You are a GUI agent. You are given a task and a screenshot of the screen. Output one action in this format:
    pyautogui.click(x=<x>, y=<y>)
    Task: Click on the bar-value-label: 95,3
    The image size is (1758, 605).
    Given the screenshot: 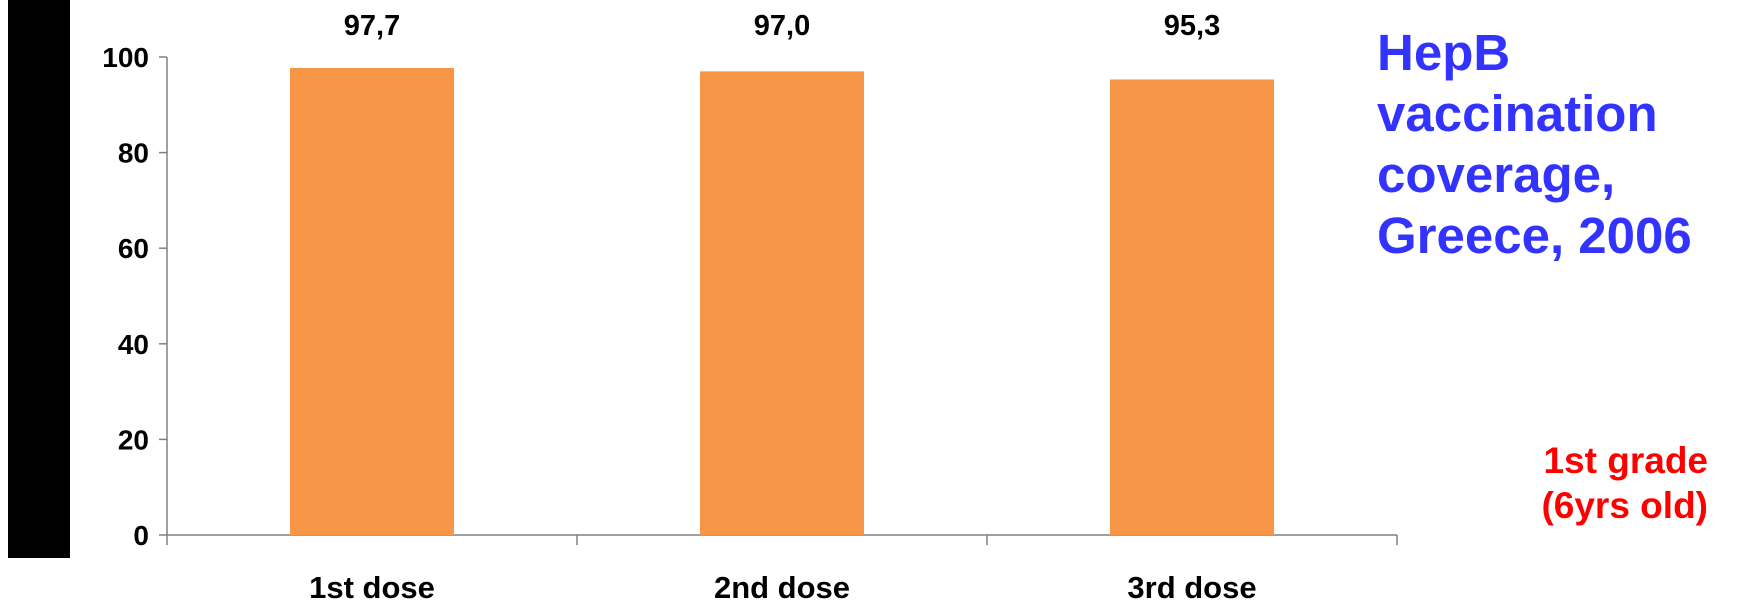 What is the action you would take?
    pyautogui.click(x=1192, y=26)
    